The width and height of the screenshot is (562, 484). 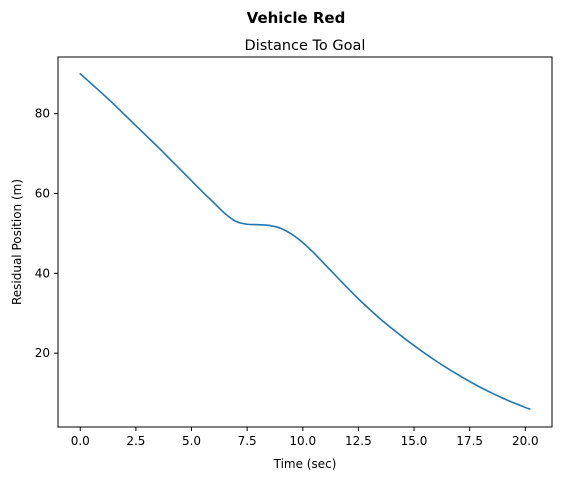 I want to click on y-tick-label: 80, so click(x=42, y=114).